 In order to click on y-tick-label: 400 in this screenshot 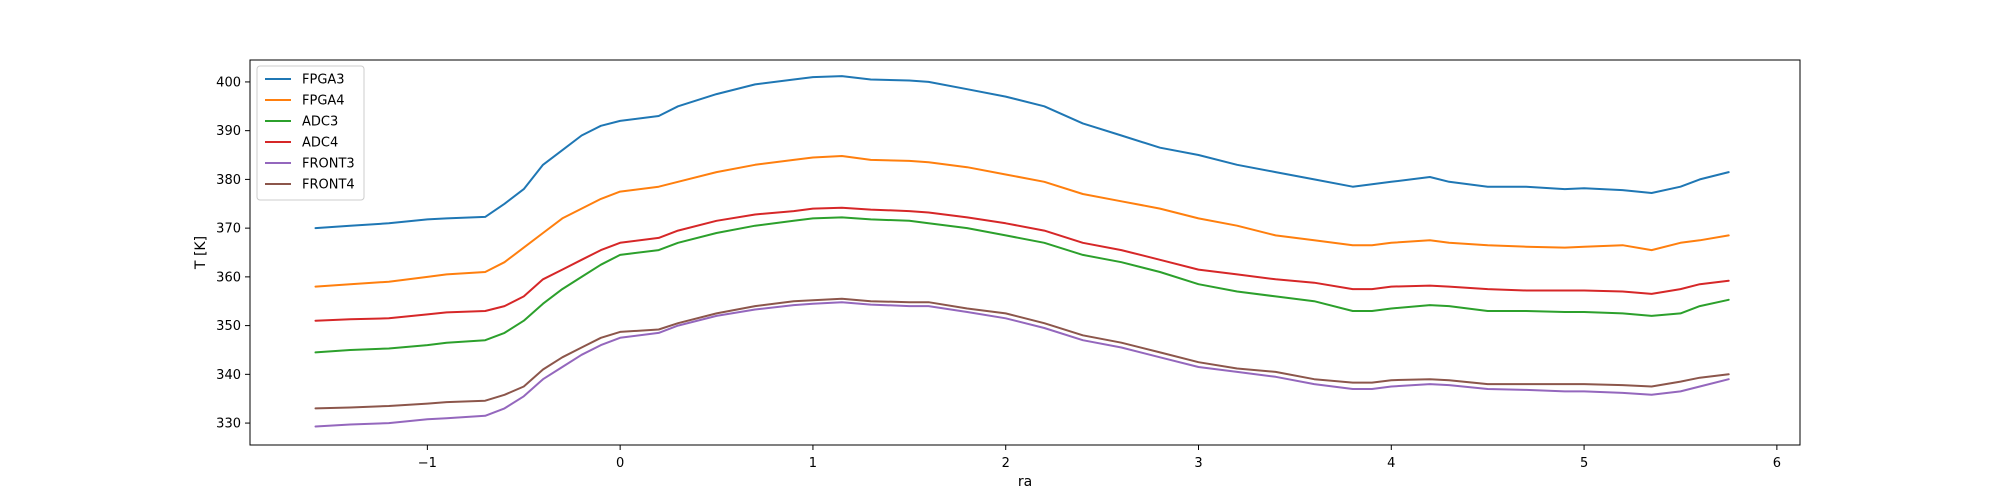, I will do `click(228, 82)`.